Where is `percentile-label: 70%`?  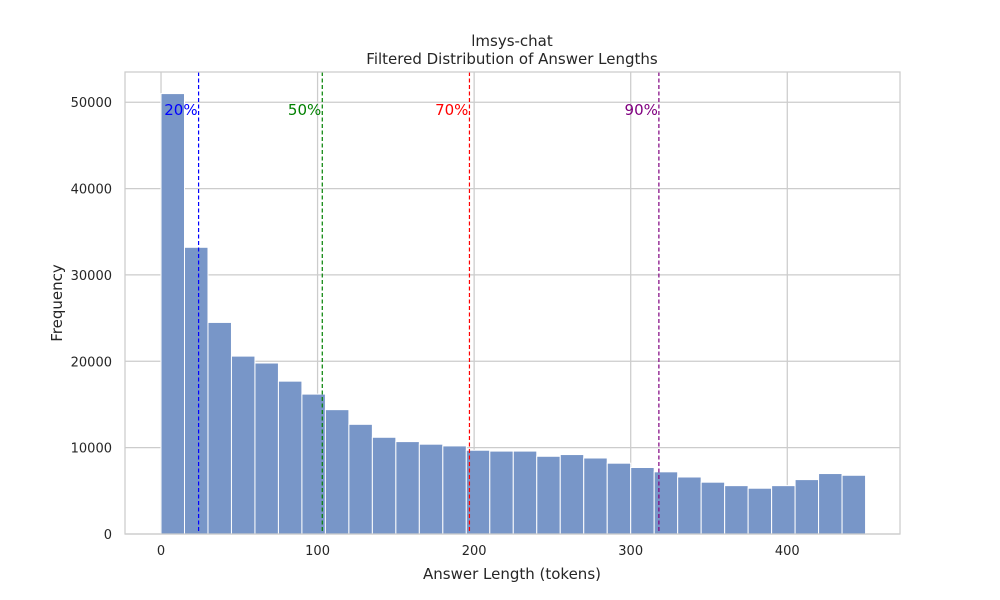 percentile-label: 70% is located at coordinates (451, 110).